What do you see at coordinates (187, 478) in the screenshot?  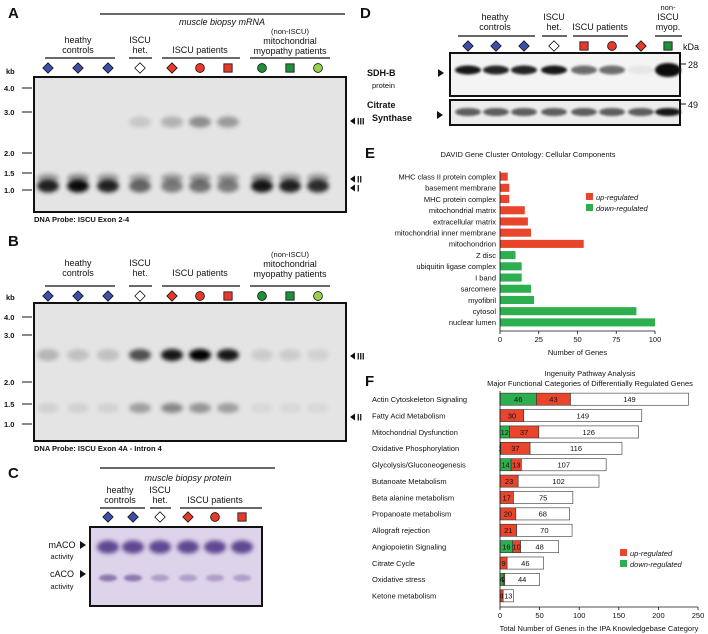 I see `header: muscle biopsy protein` at bounding box center [187, 478].